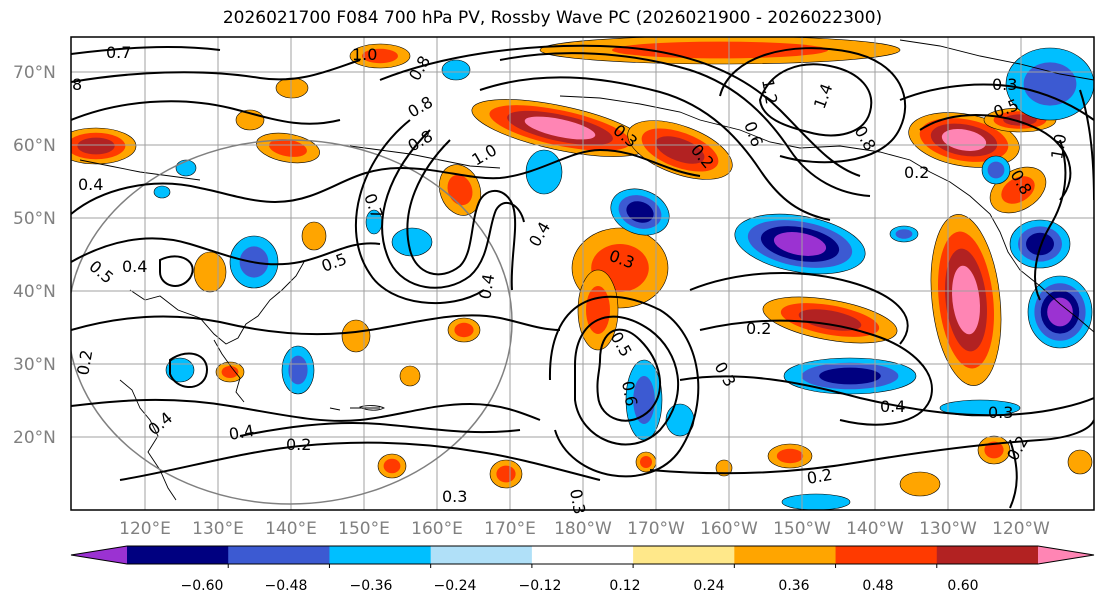  What do you see at coordinates (708, 586) in the screenshot?
I see `colorbar-tick-label: 0.24` at bounding box center [708, 586].